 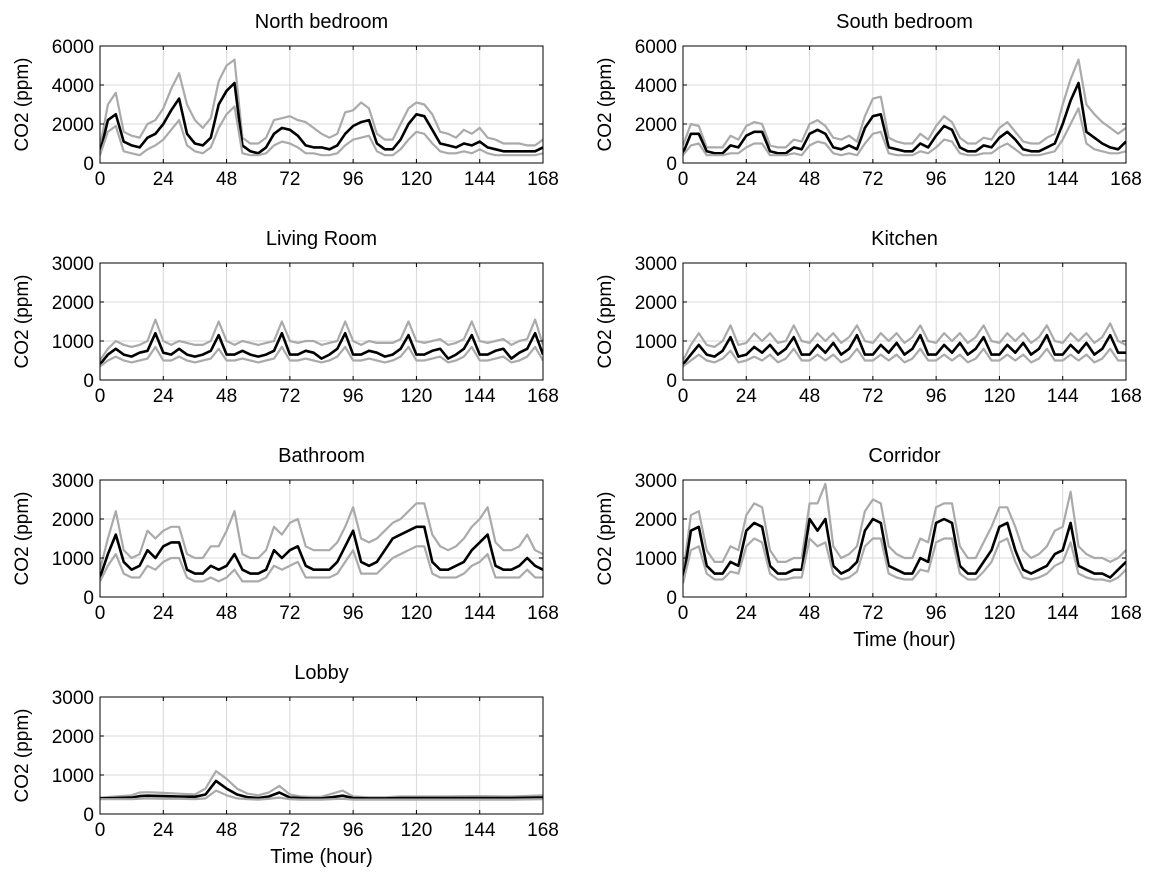 What do you see at coordinates (321, 456) in the screenshot?
I see `subplot-title: Bathroom` at bounding box center [321, 456].